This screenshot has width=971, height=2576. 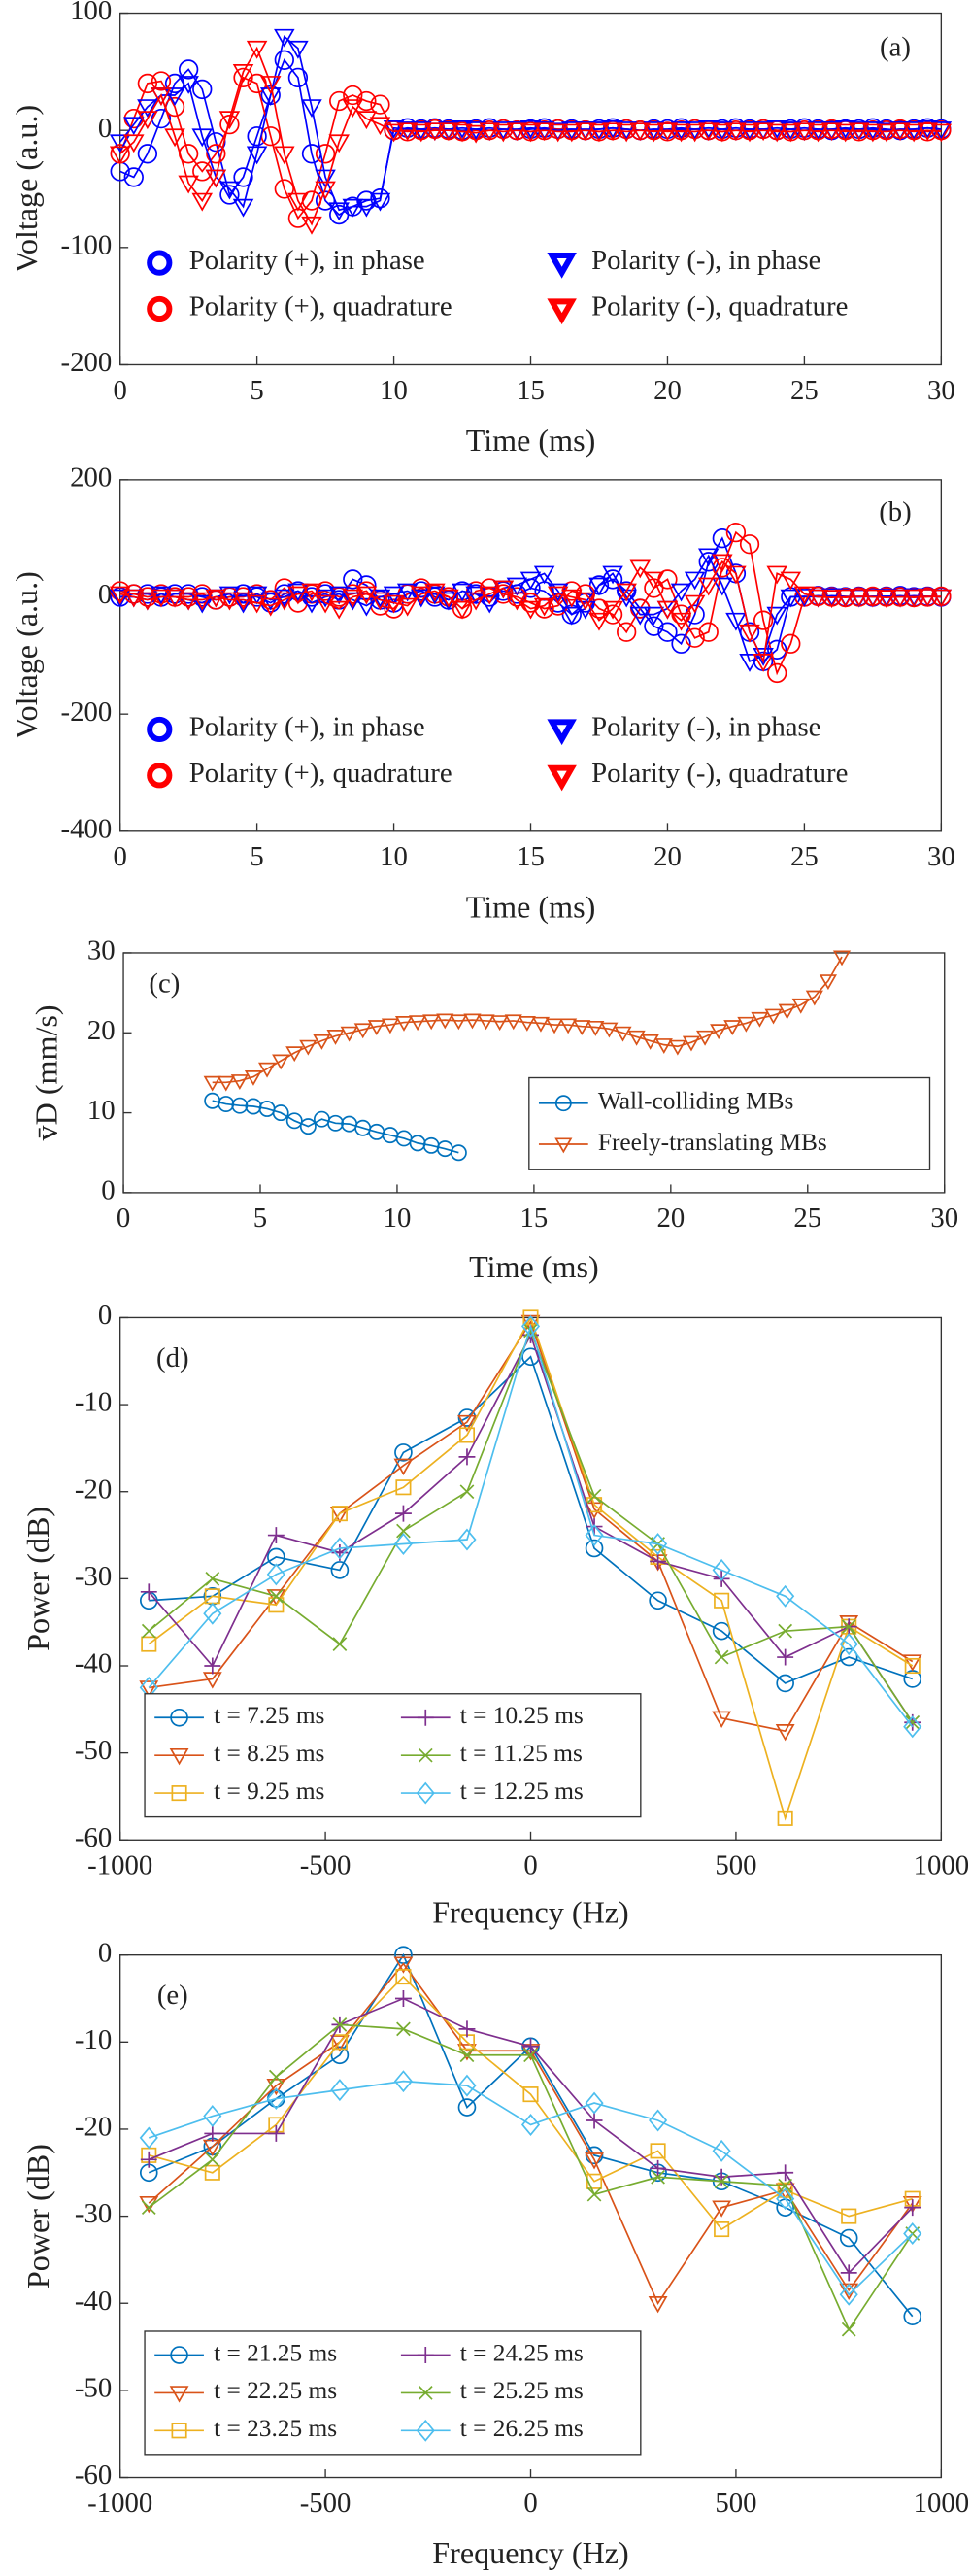 I want to click on y-tick-label: -20, so click(x=93, y=1489).